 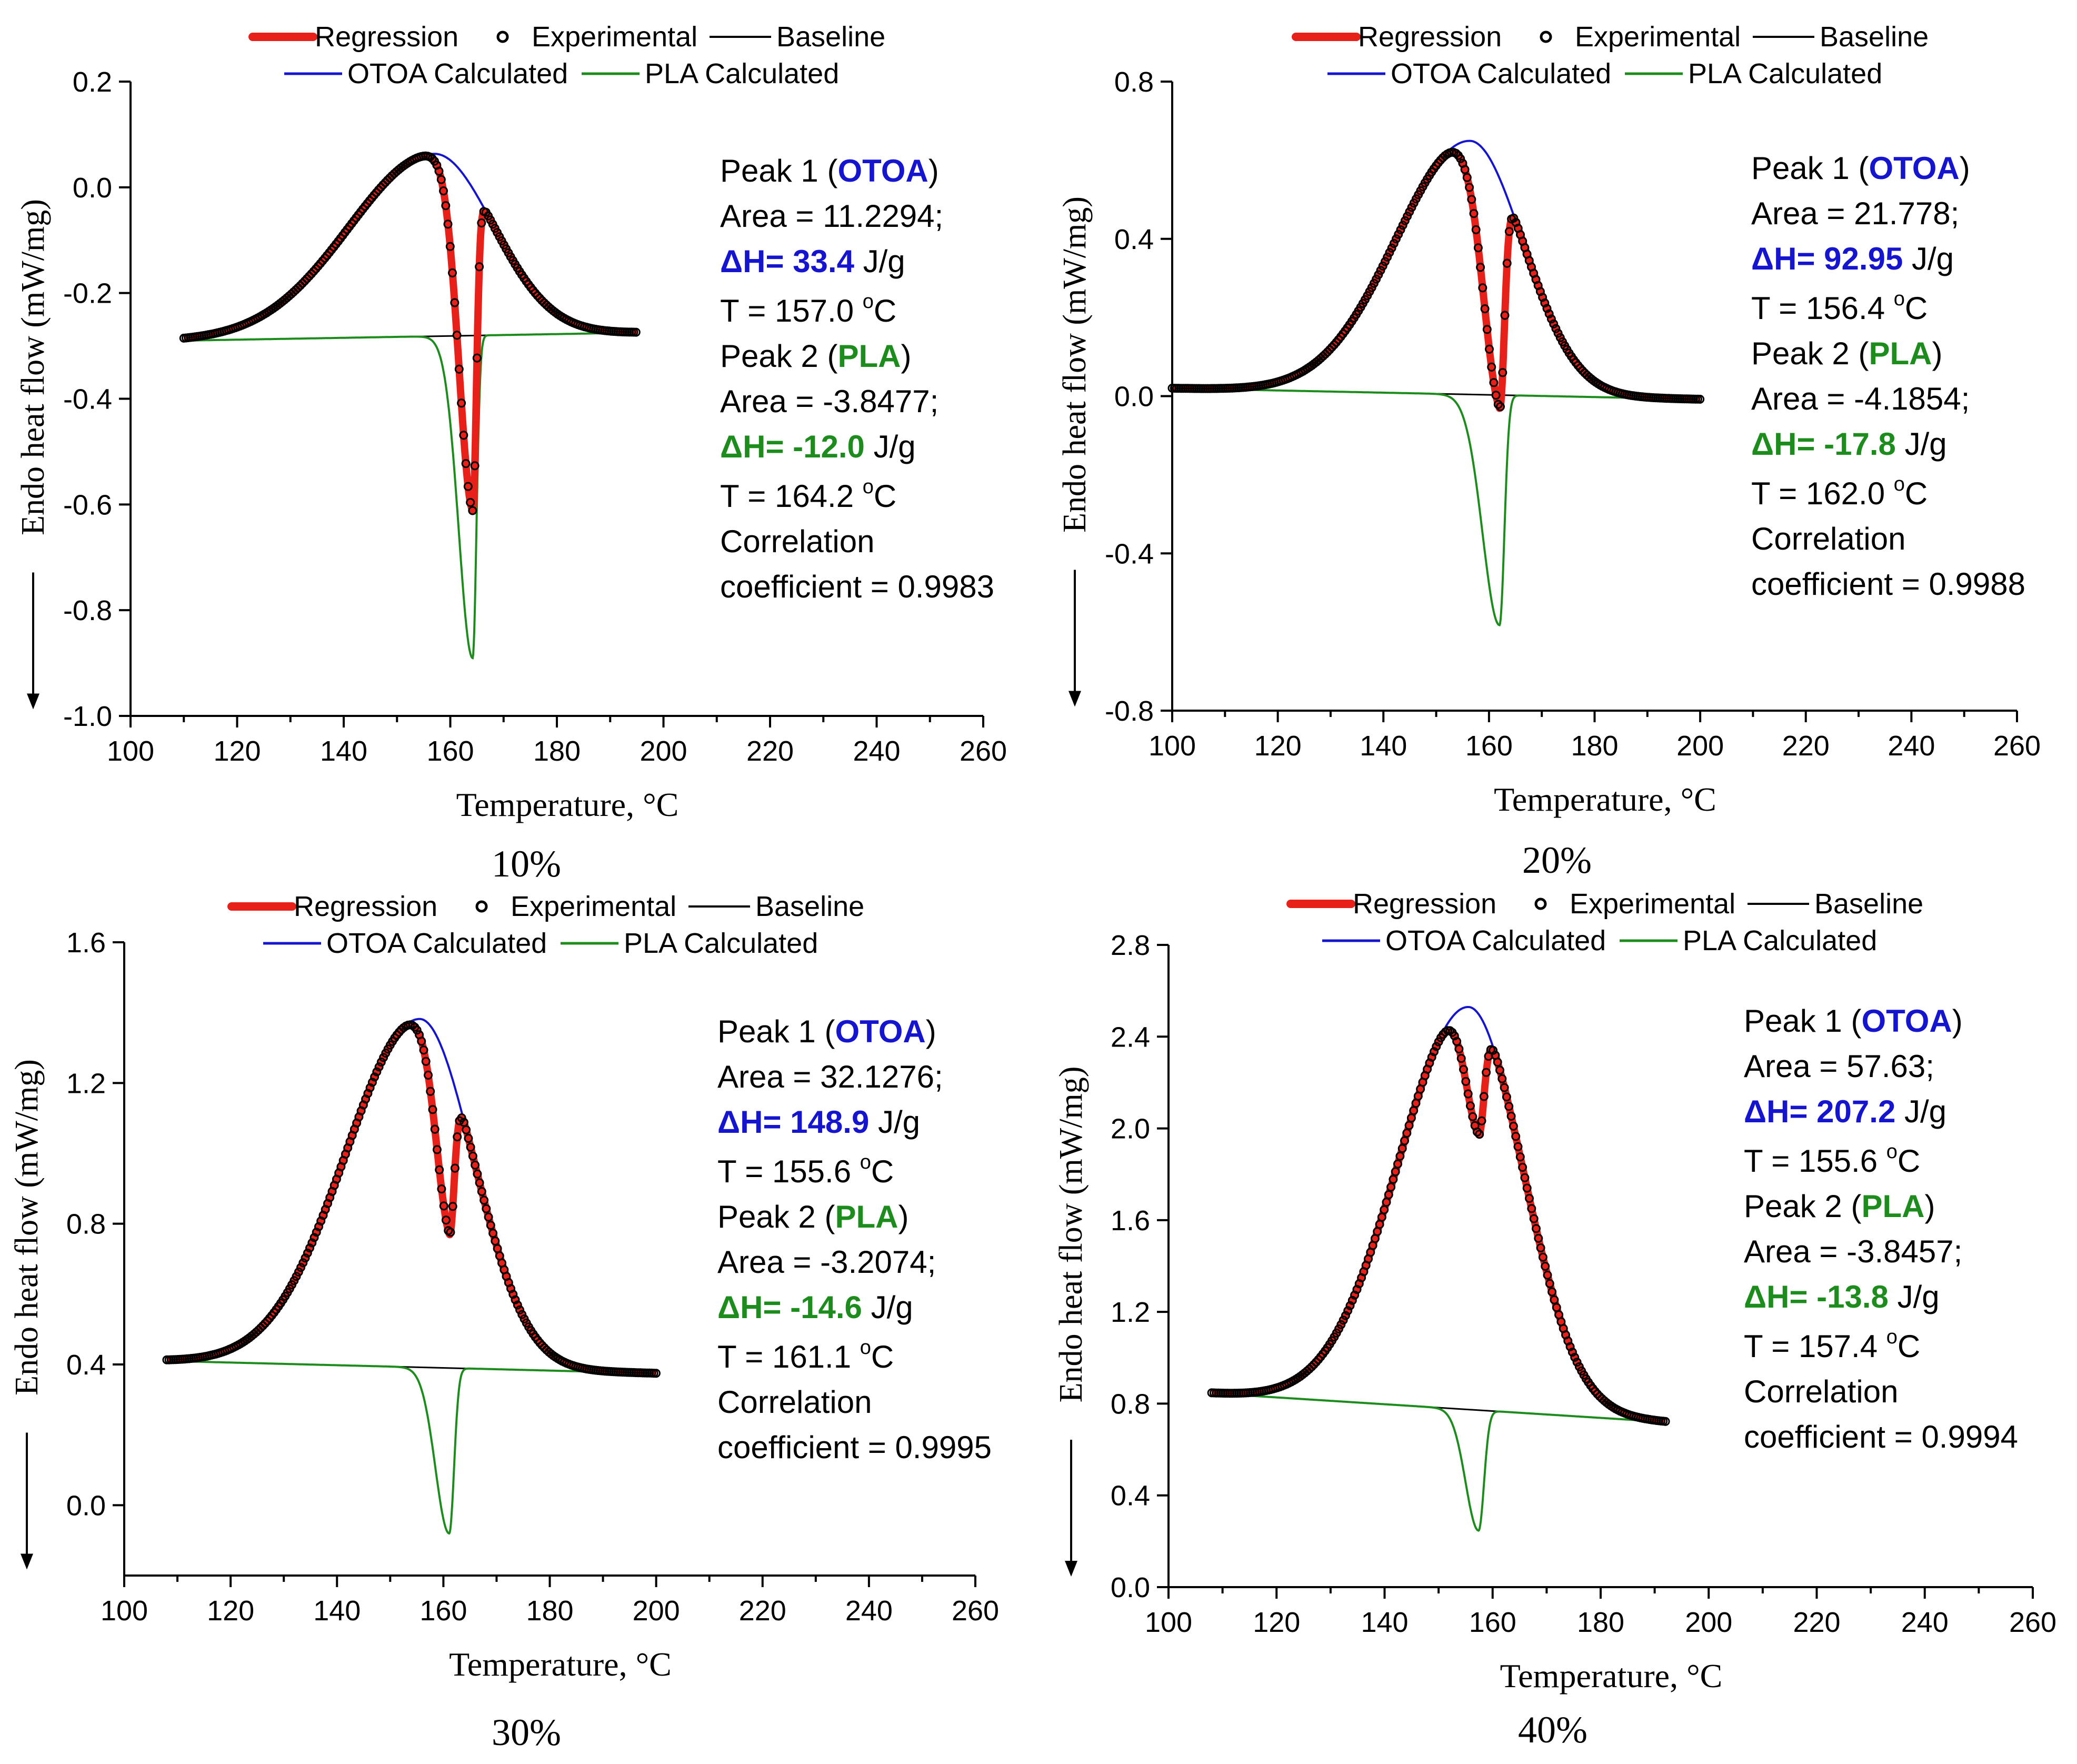 I want to click on t2-line: T = 162.0 oC, so click(x=1839, y=492).